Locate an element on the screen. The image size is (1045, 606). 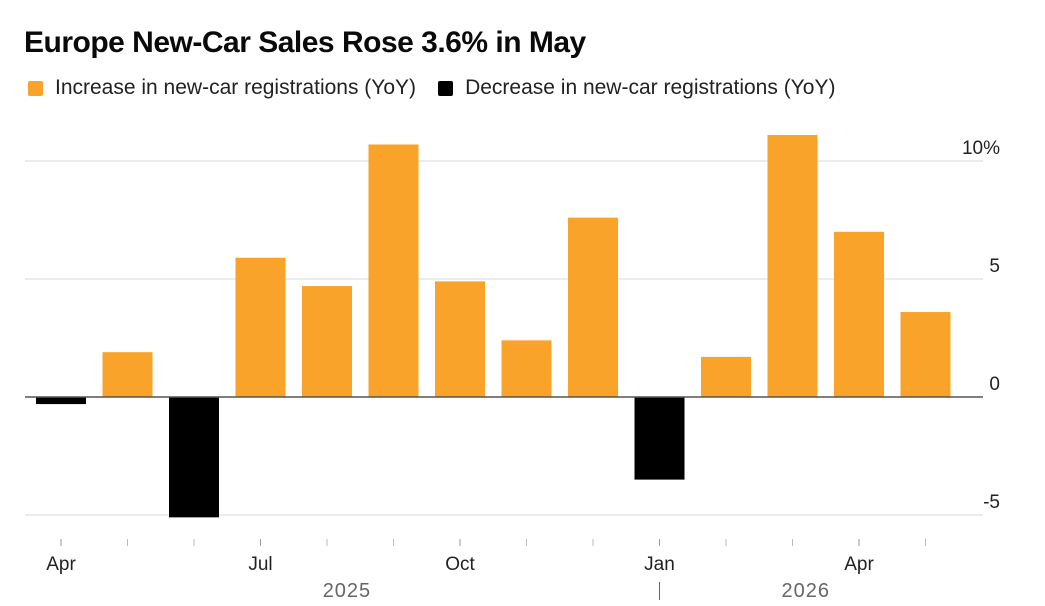
year-label: 2026 is located at coordinates (806, 591).